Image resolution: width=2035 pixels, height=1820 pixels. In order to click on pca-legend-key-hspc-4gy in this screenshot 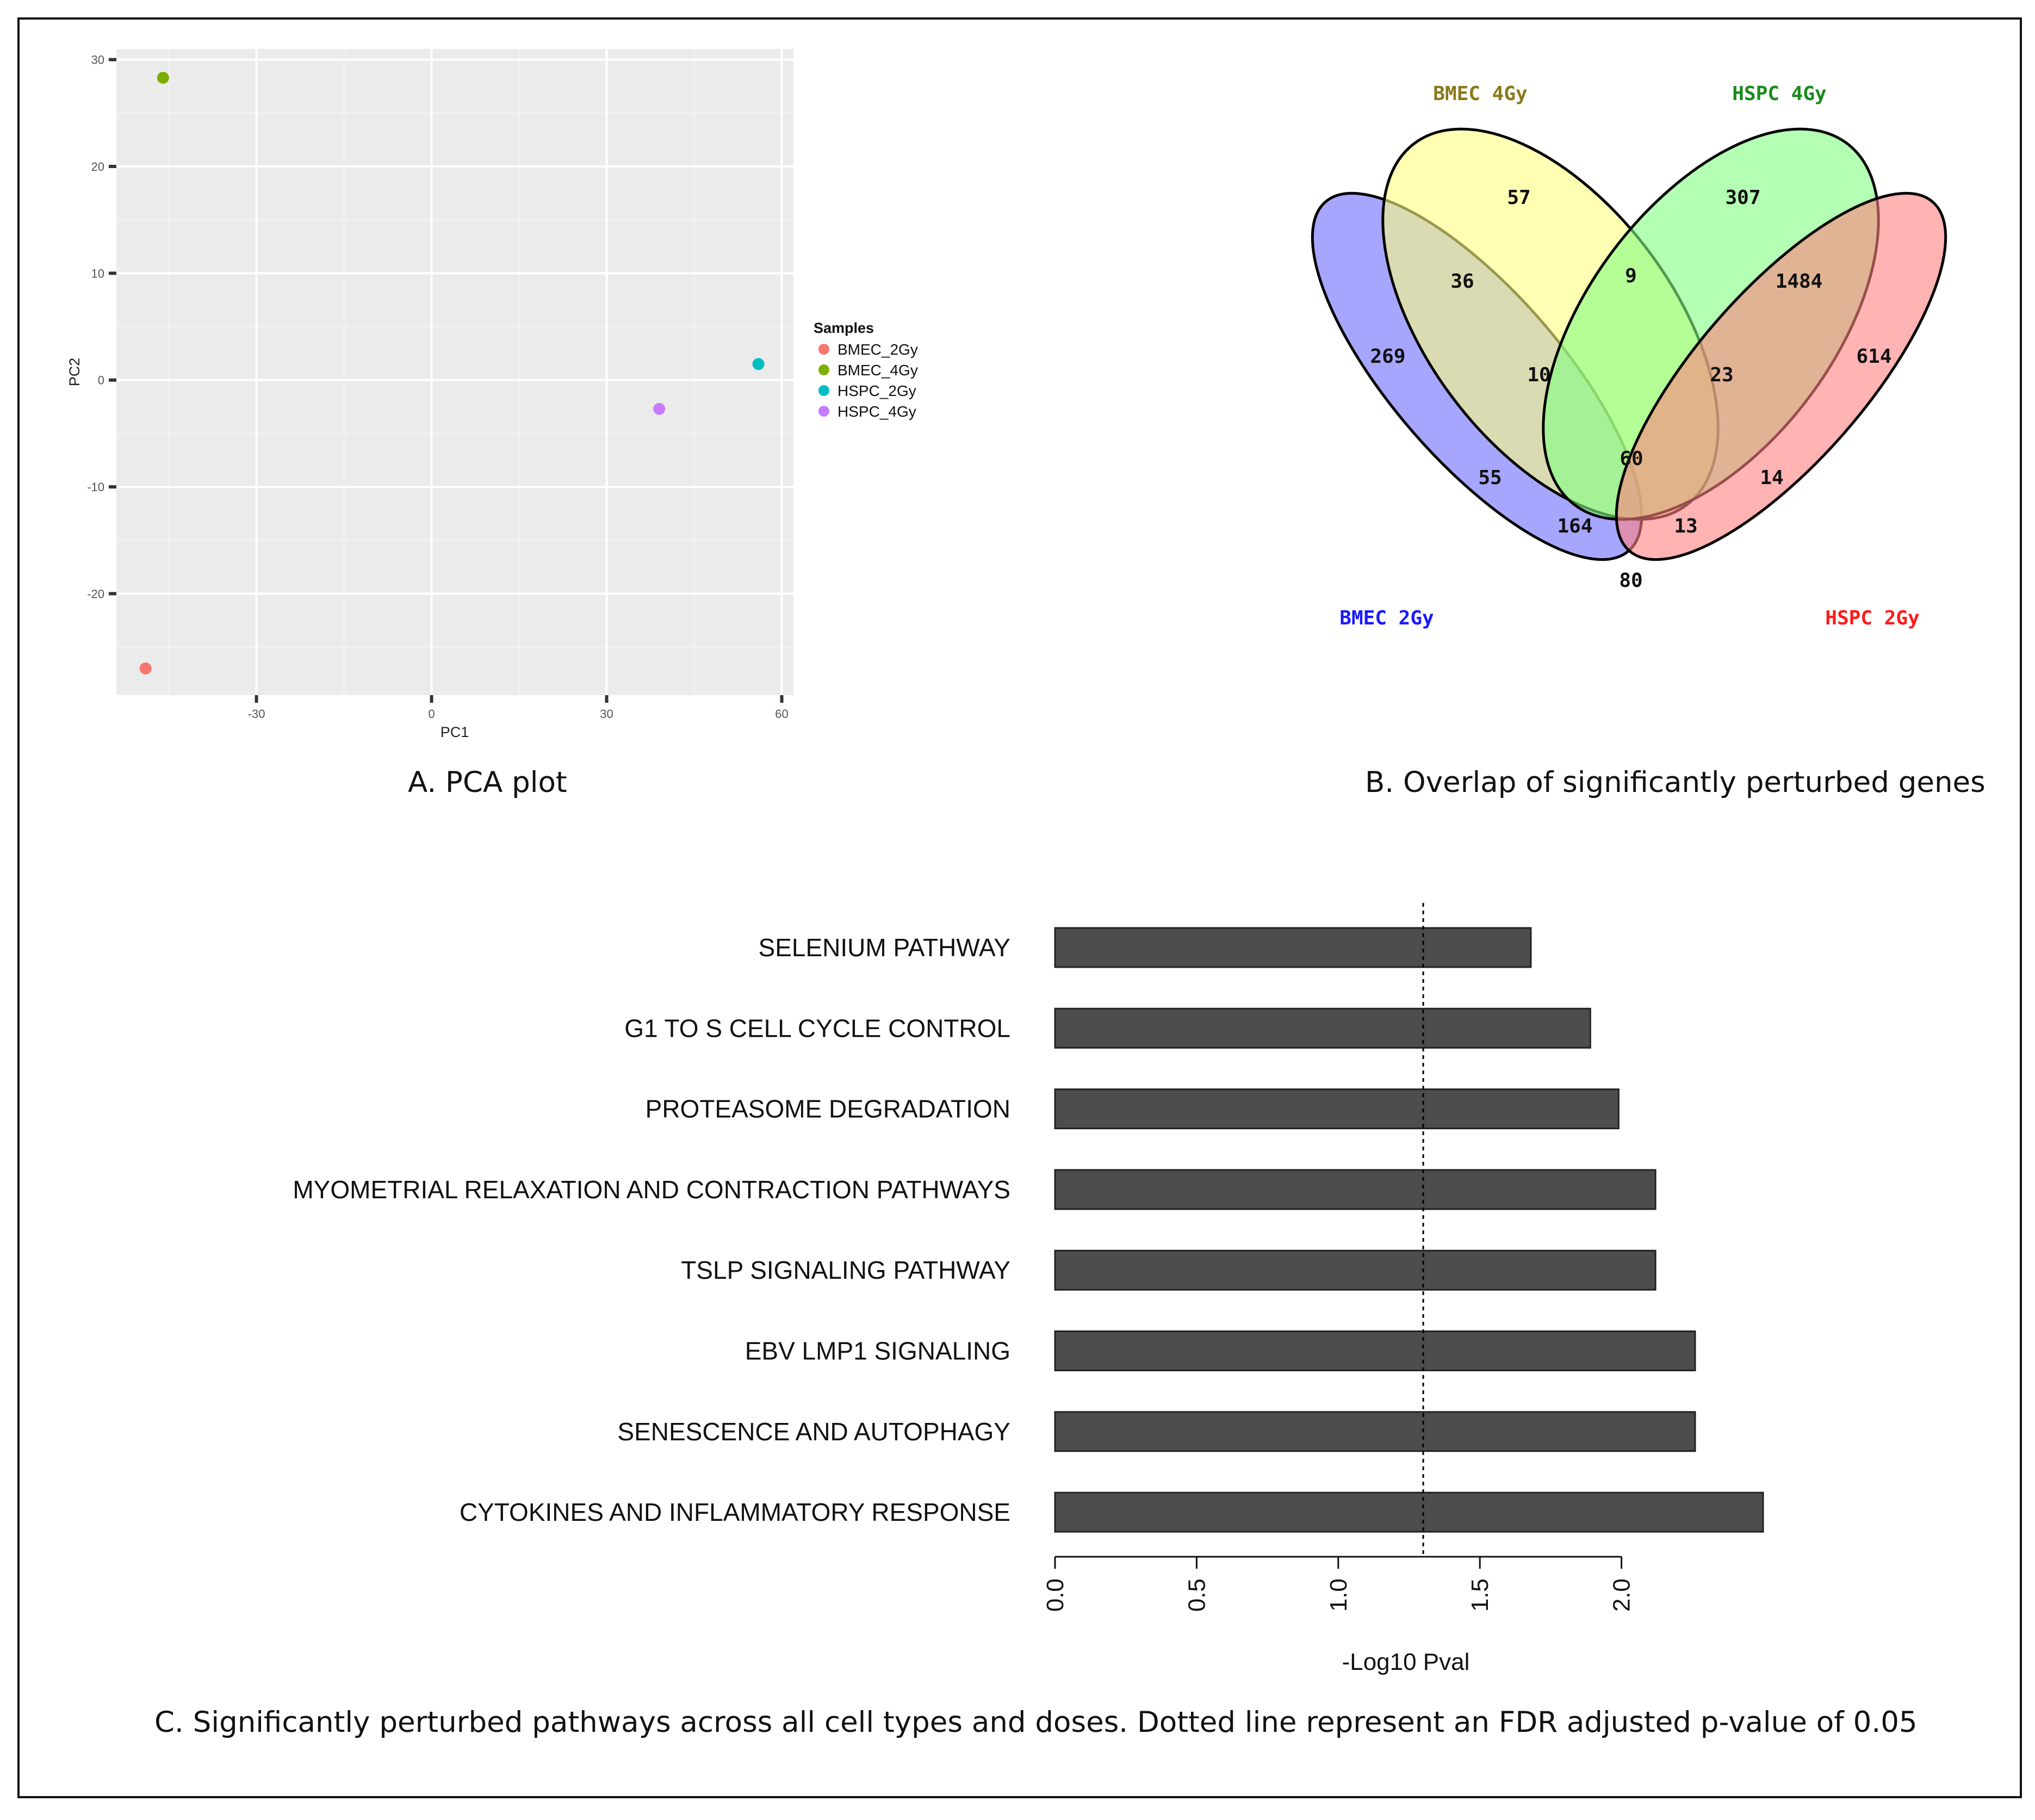, I will do `click(824, 411)`.